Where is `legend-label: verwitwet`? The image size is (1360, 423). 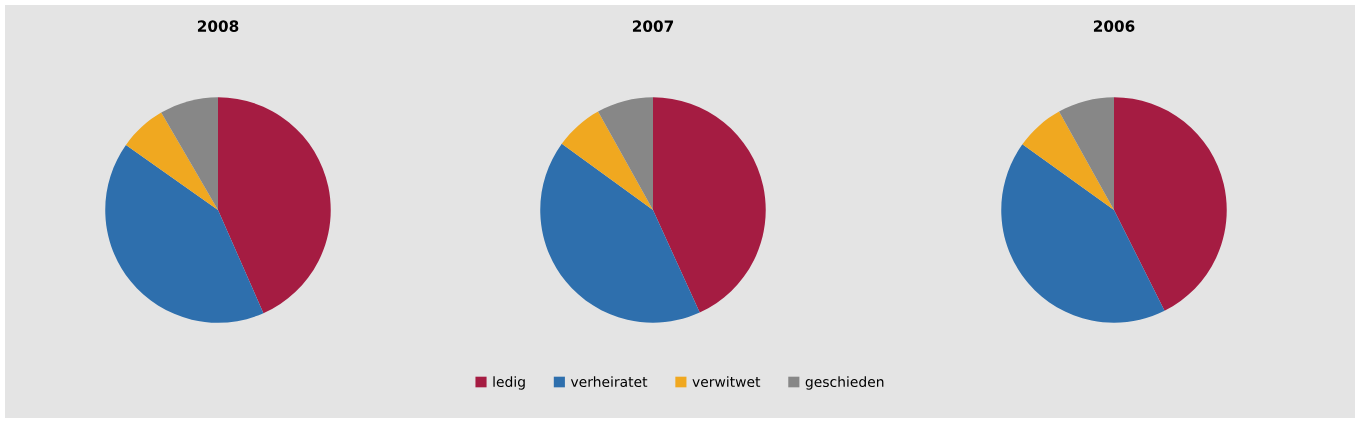 legend-label: verwitwet is located at coordinates (726, 382).